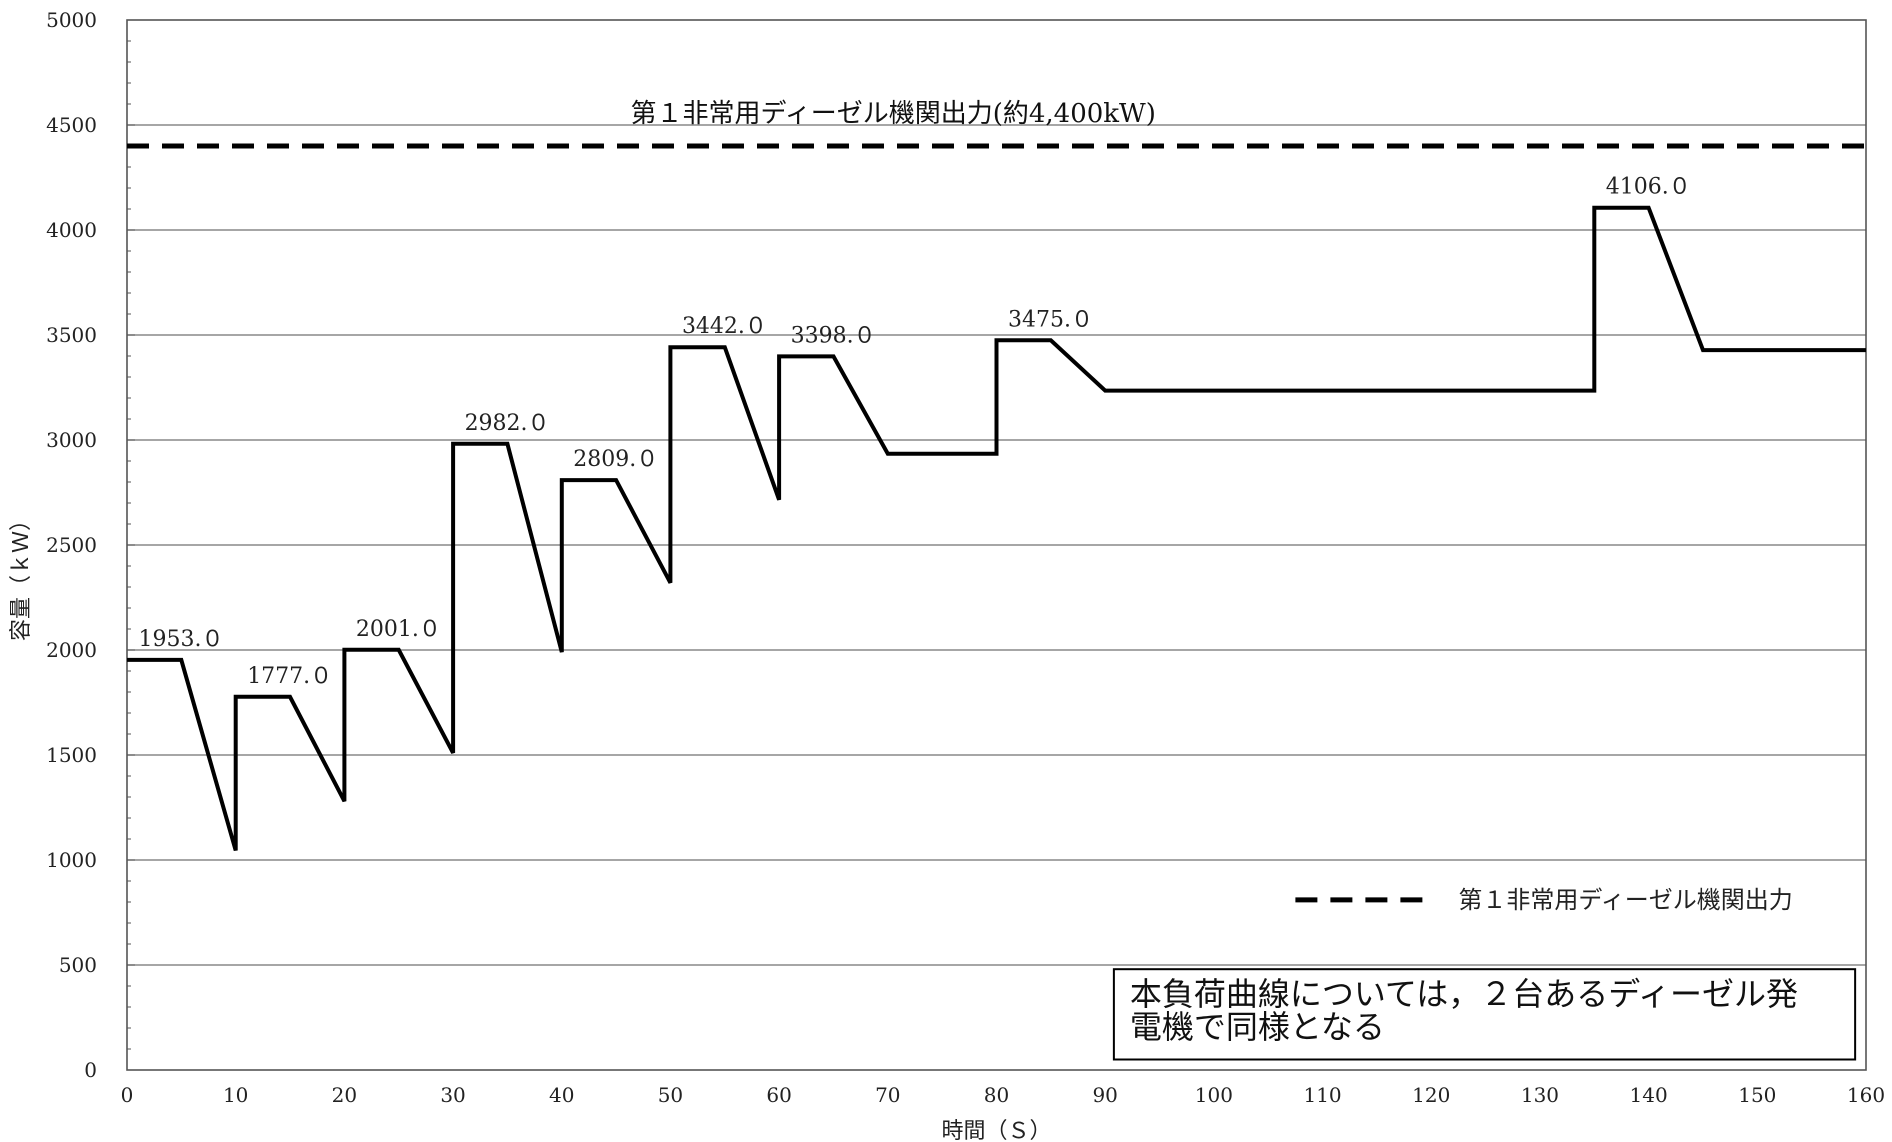 The width and height of the screenshot is (1892, 1142). Describe the element at coordinates (1322, 1095) in the screenshot. I see `x-tick-label: 110` at that location.